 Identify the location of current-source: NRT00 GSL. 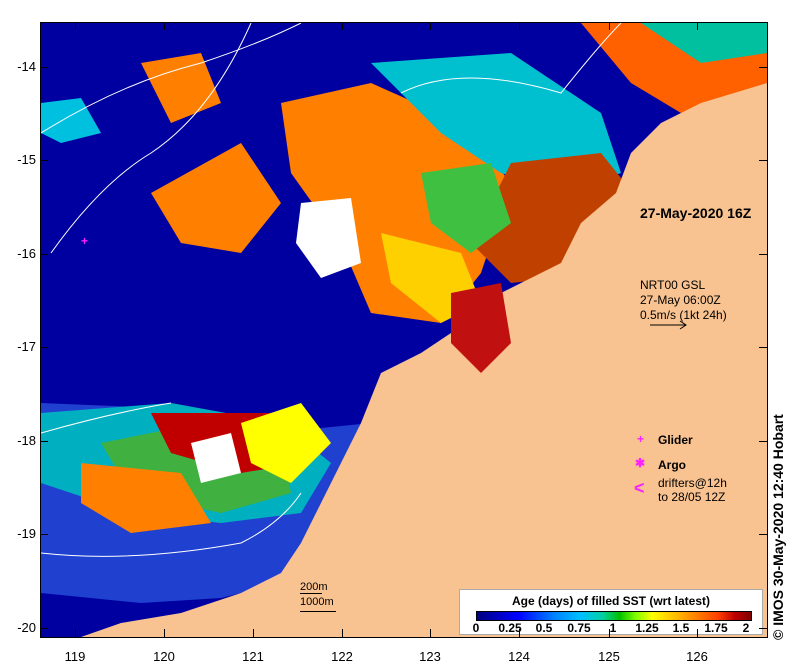
(673, 285).